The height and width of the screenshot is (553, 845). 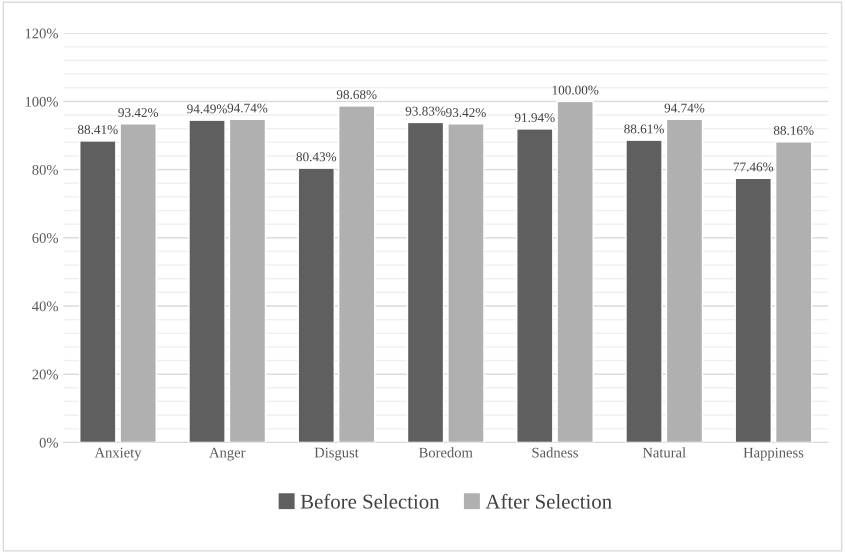 I want to click on y-tick-label: 40%, so click(x=45, y=306).